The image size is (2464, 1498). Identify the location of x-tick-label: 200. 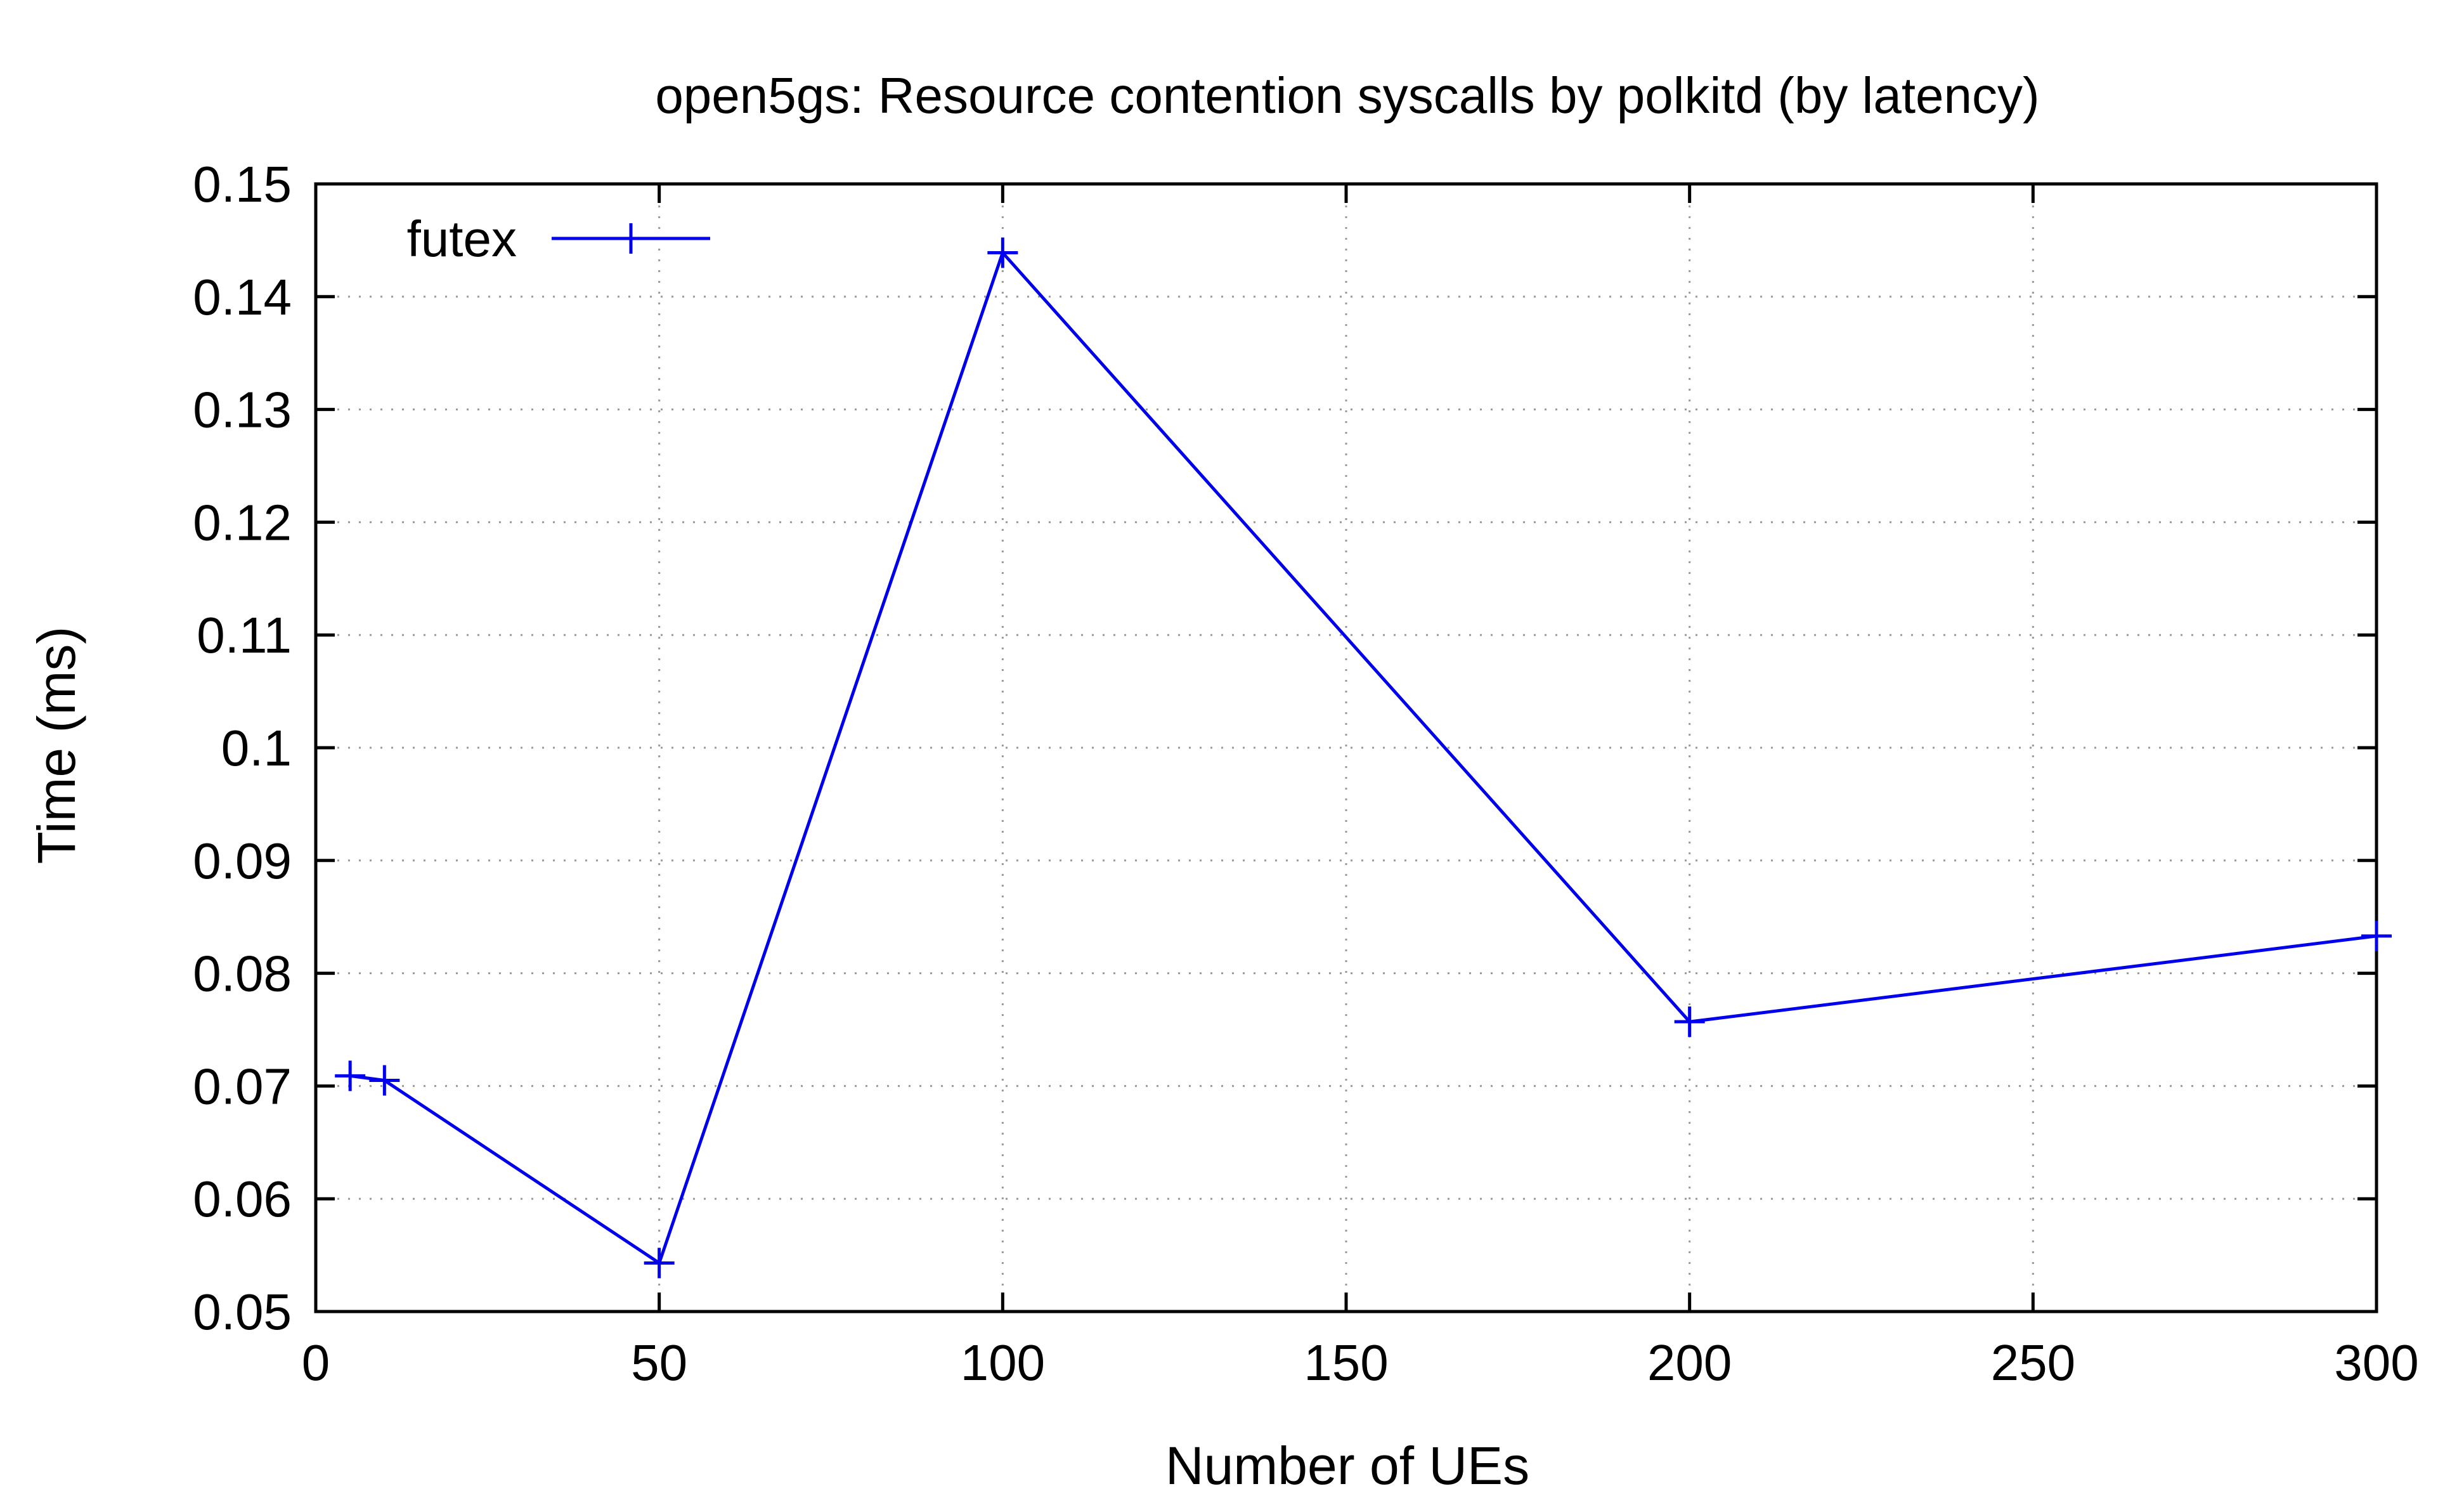
(1689, 1363).